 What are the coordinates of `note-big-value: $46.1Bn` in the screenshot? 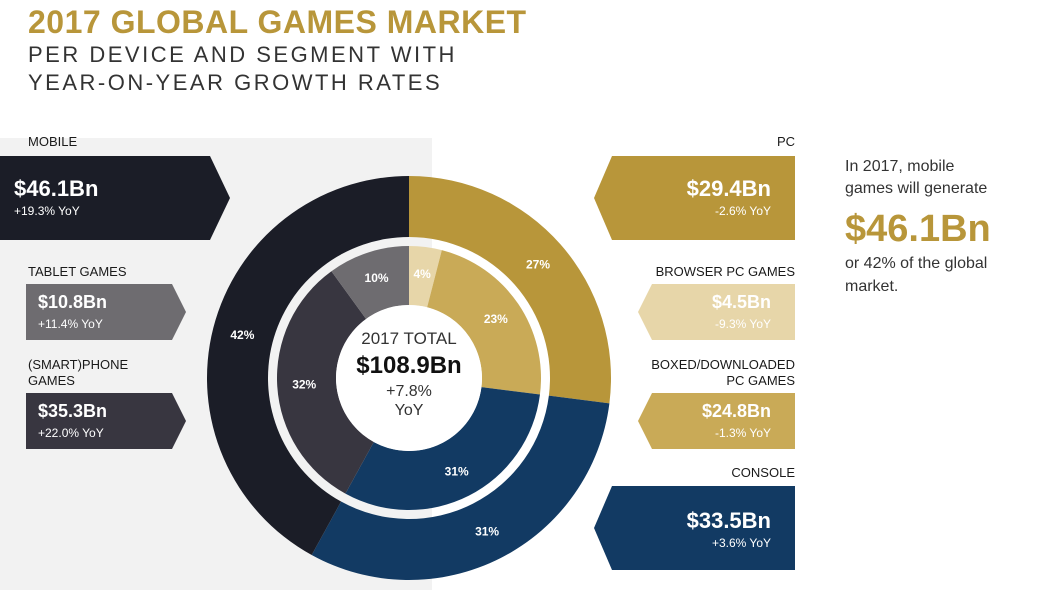 It's located at (918, 229).